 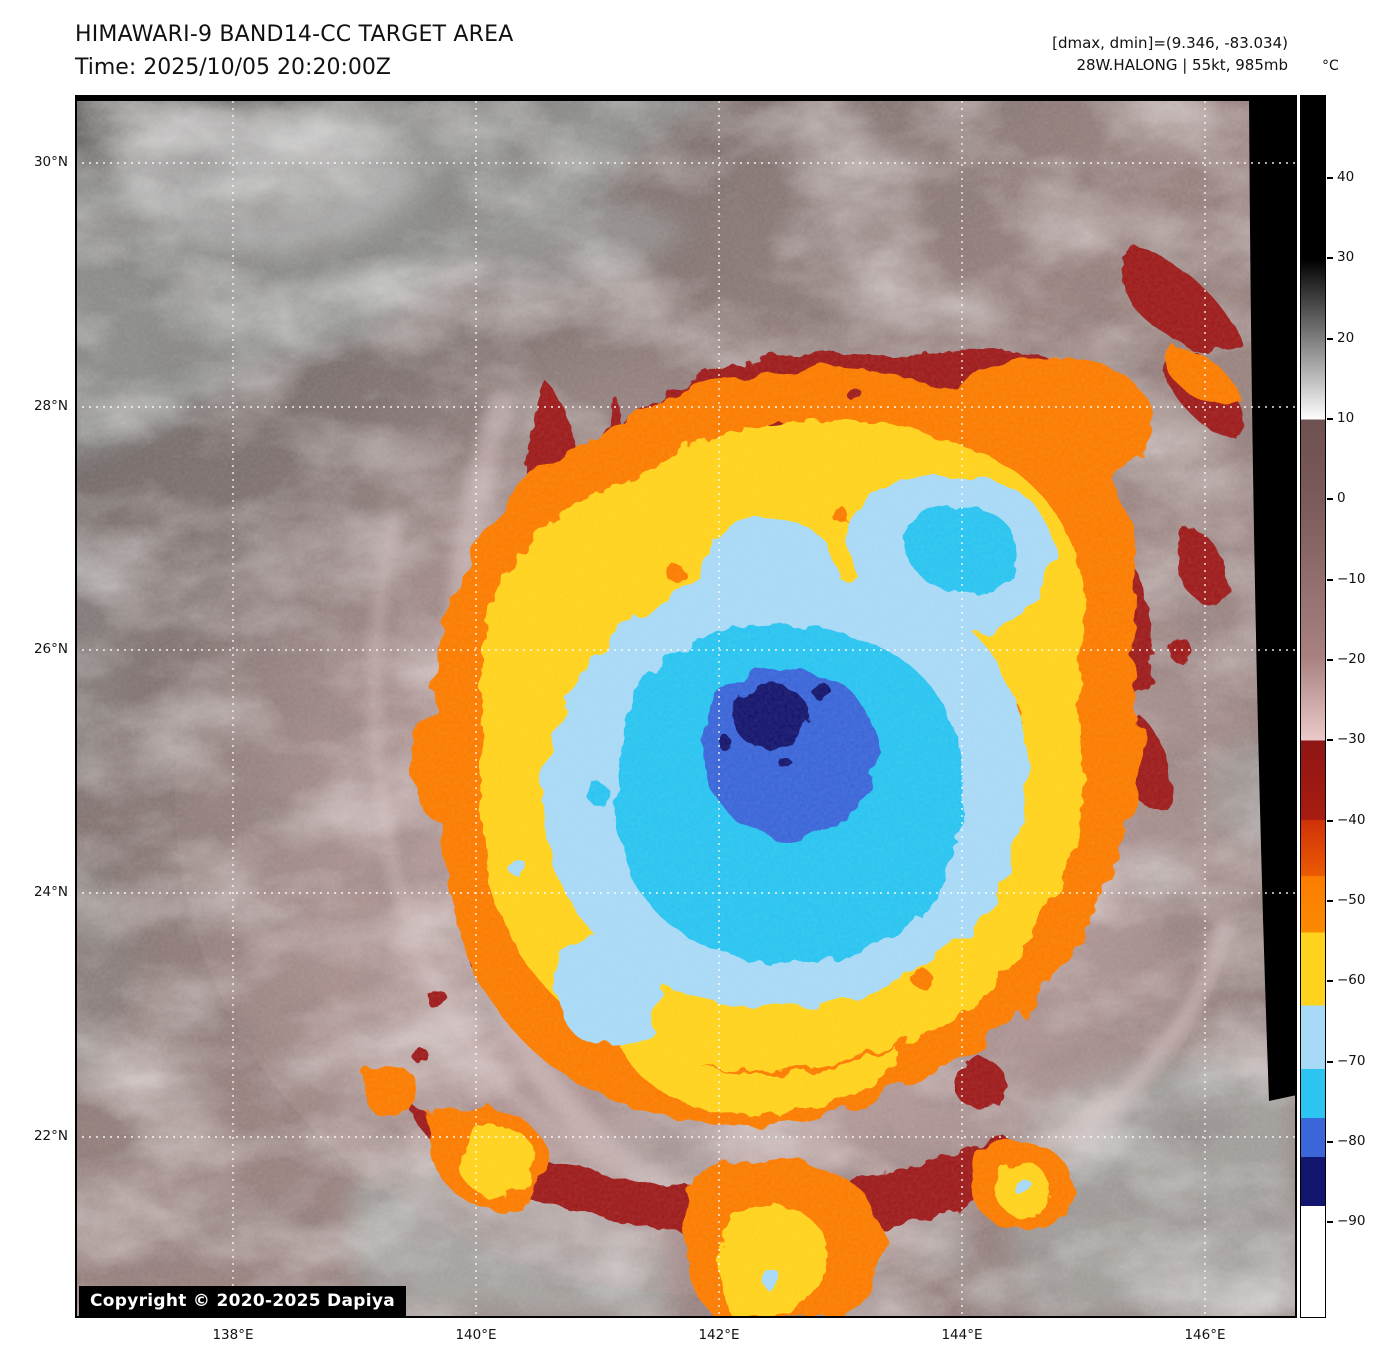 I want to click on colorbar-tick-label: 40, so click(x=1346, y=177).